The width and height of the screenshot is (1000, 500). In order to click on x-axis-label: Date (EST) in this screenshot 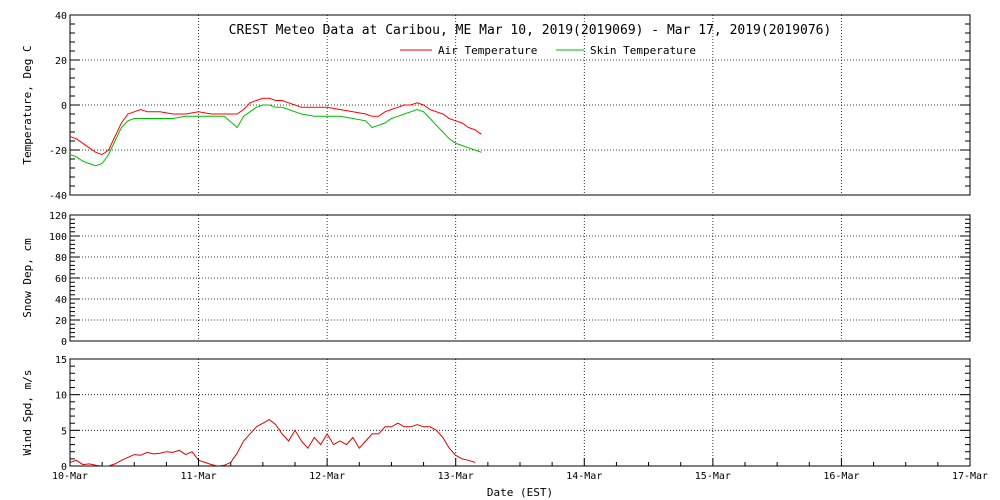, I will do `click(520, 492)`.